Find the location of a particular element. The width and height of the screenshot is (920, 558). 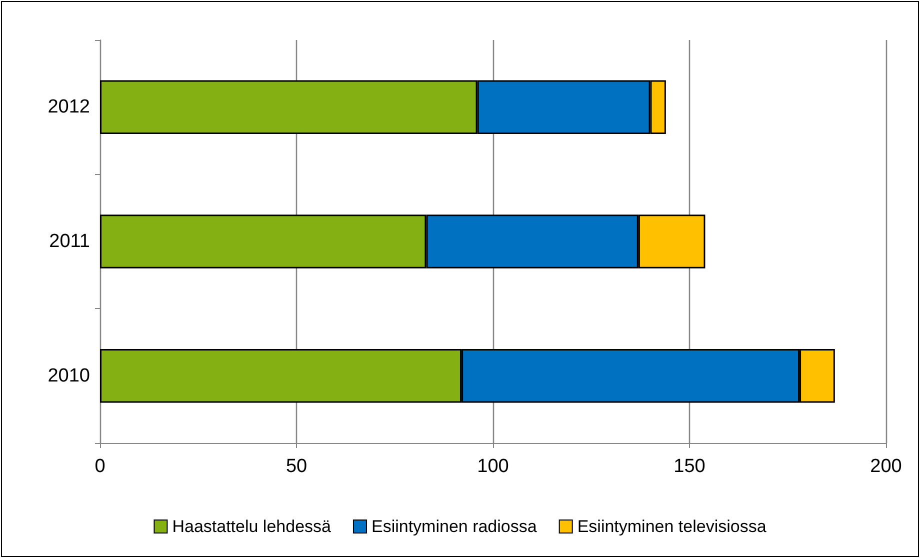

x-tick-label: 200 is located at coordinates (886, 466).